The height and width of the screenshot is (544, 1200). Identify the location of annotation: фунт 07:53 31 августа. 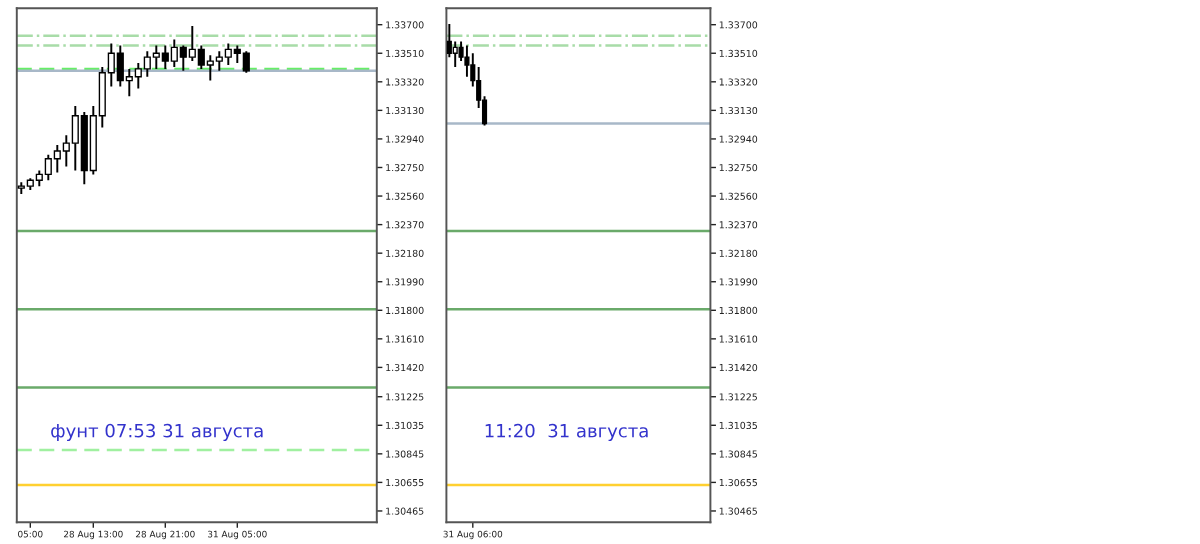
(157, 432).